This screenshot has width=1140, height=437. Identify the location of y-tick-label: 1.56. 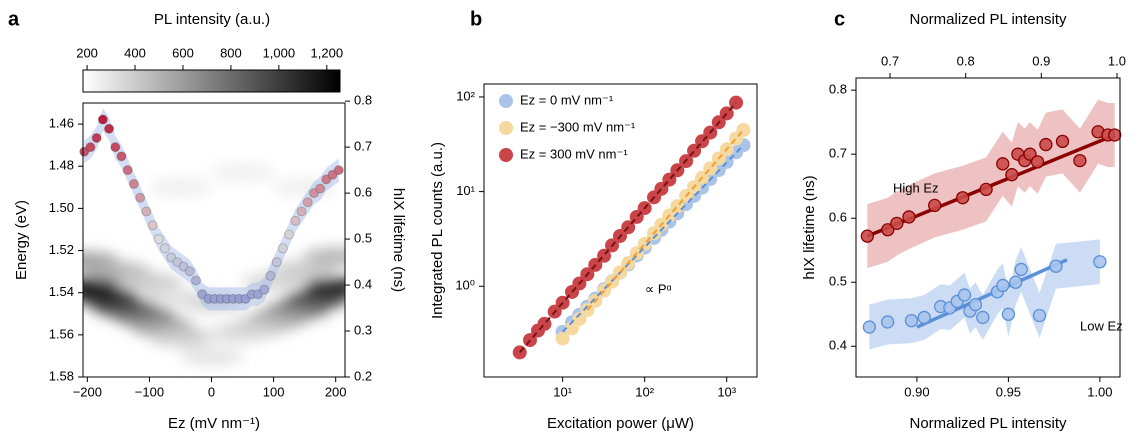
(61, 333).